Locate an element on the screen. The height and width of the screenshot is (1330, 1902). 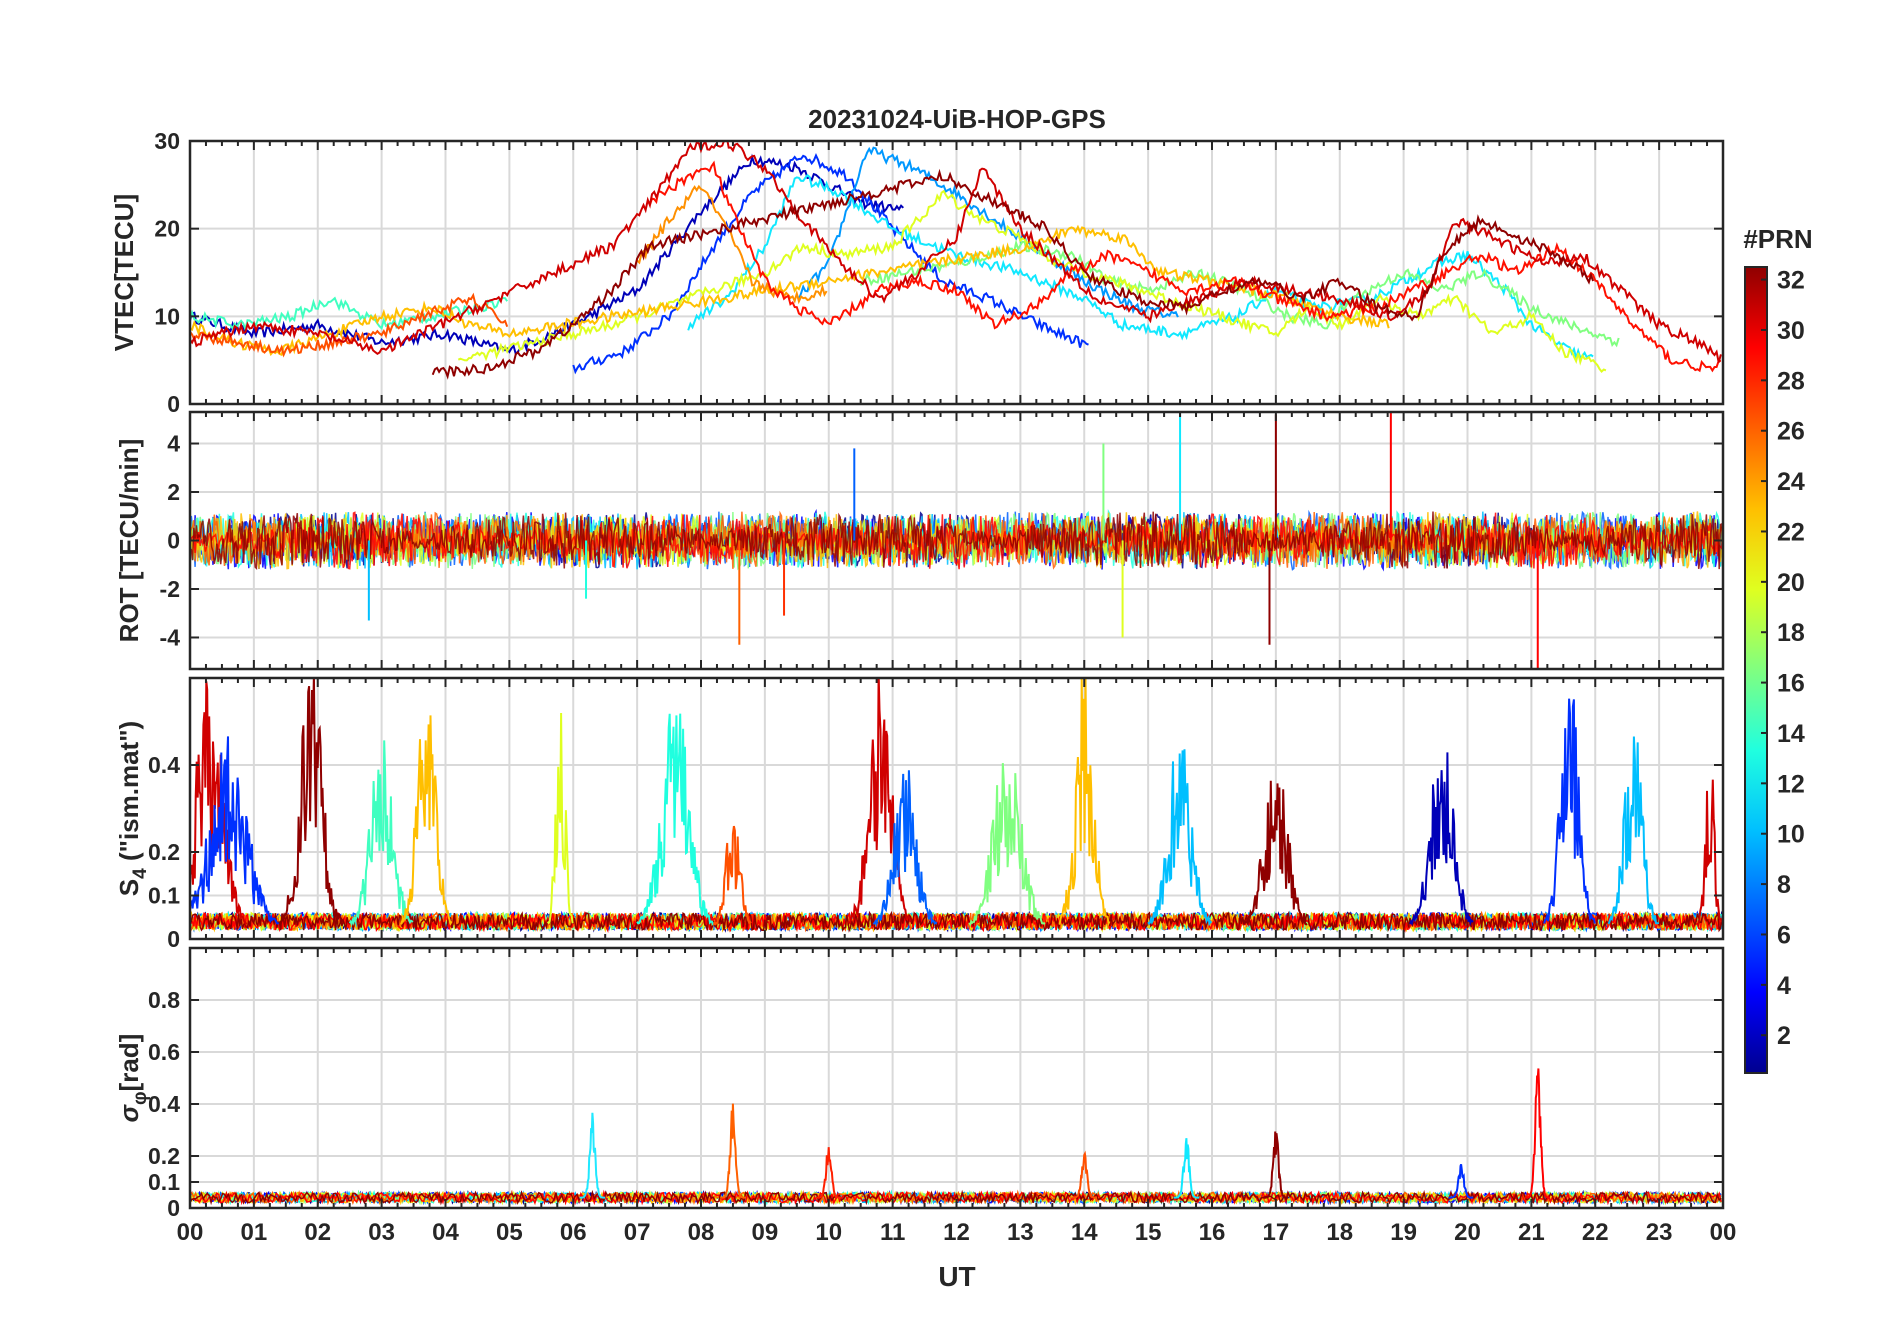
x-tick-label: 21 is located at coordinates (1531, 1232).